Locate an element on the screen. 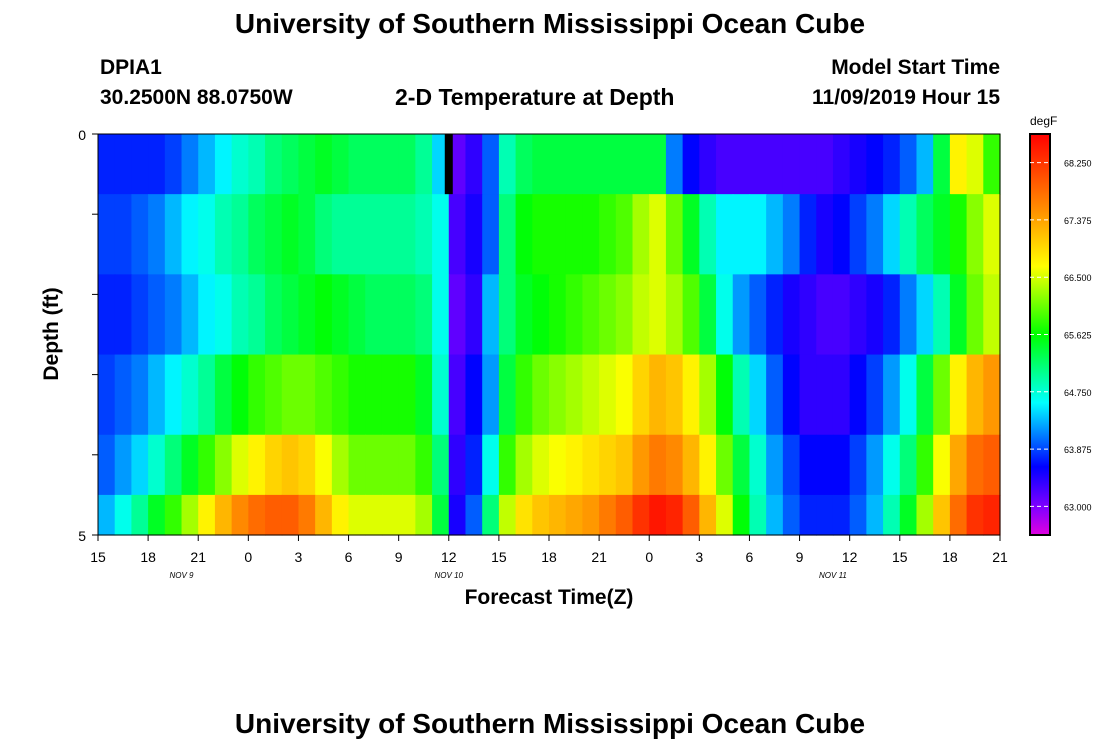  missing-data-marker is located at coordinates (448, 164).